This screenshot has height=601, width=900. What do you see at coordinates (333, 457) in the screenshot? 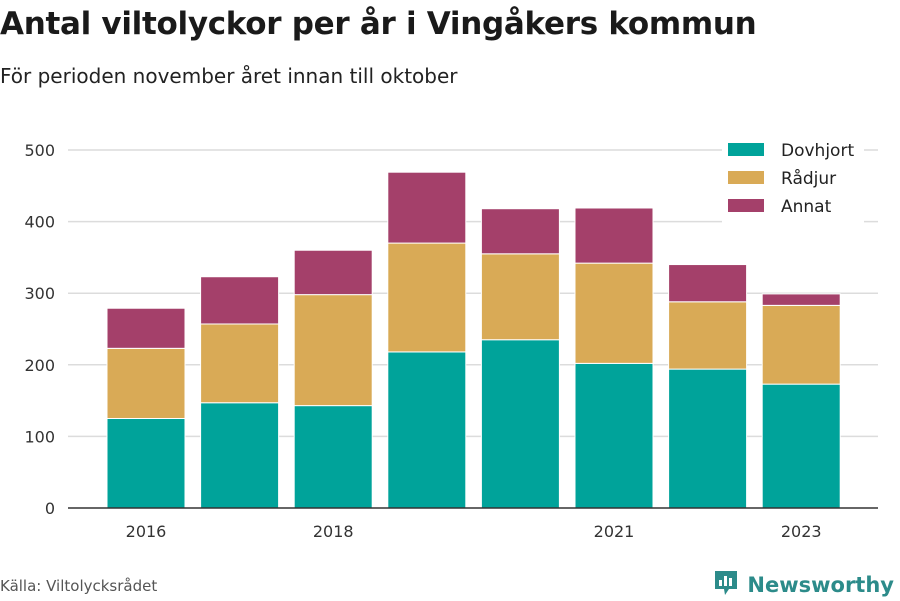
I see `bar-dovhjort-2018` at bounding box center [333, 457].